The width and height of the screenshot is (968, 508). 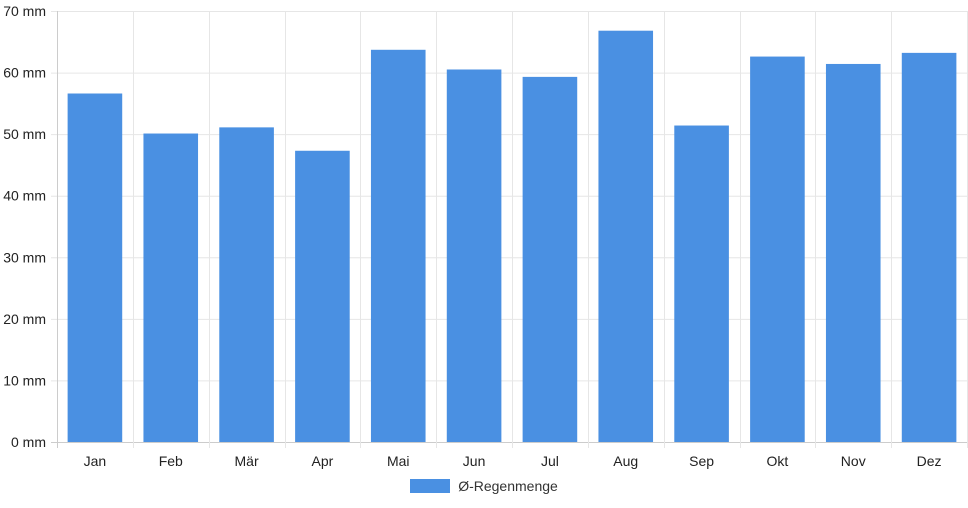 What do you see at coordinates (24, 226) in the screenshot?
I see `y-axis-ticks: 0 mm 10 mm 20 mm 30 mm 40 mm 50 mm 60 mm 70 mm` at bounding box center [24, 226].